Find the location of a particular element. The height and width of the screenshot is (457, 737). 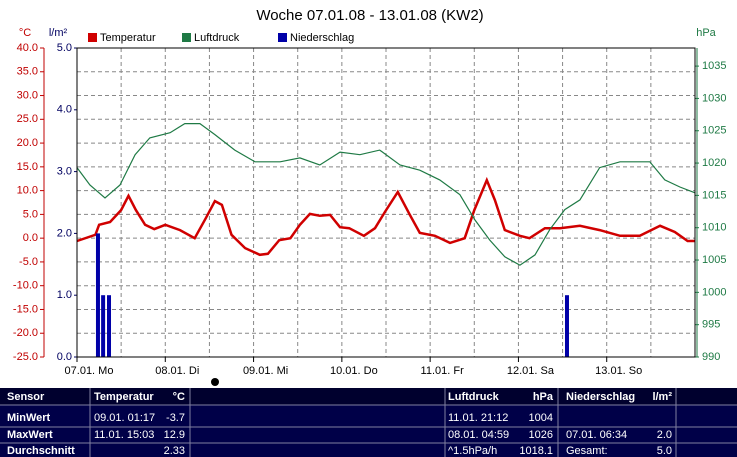

y2-tick-label: 1.0 is located at coordinates (64, 295).